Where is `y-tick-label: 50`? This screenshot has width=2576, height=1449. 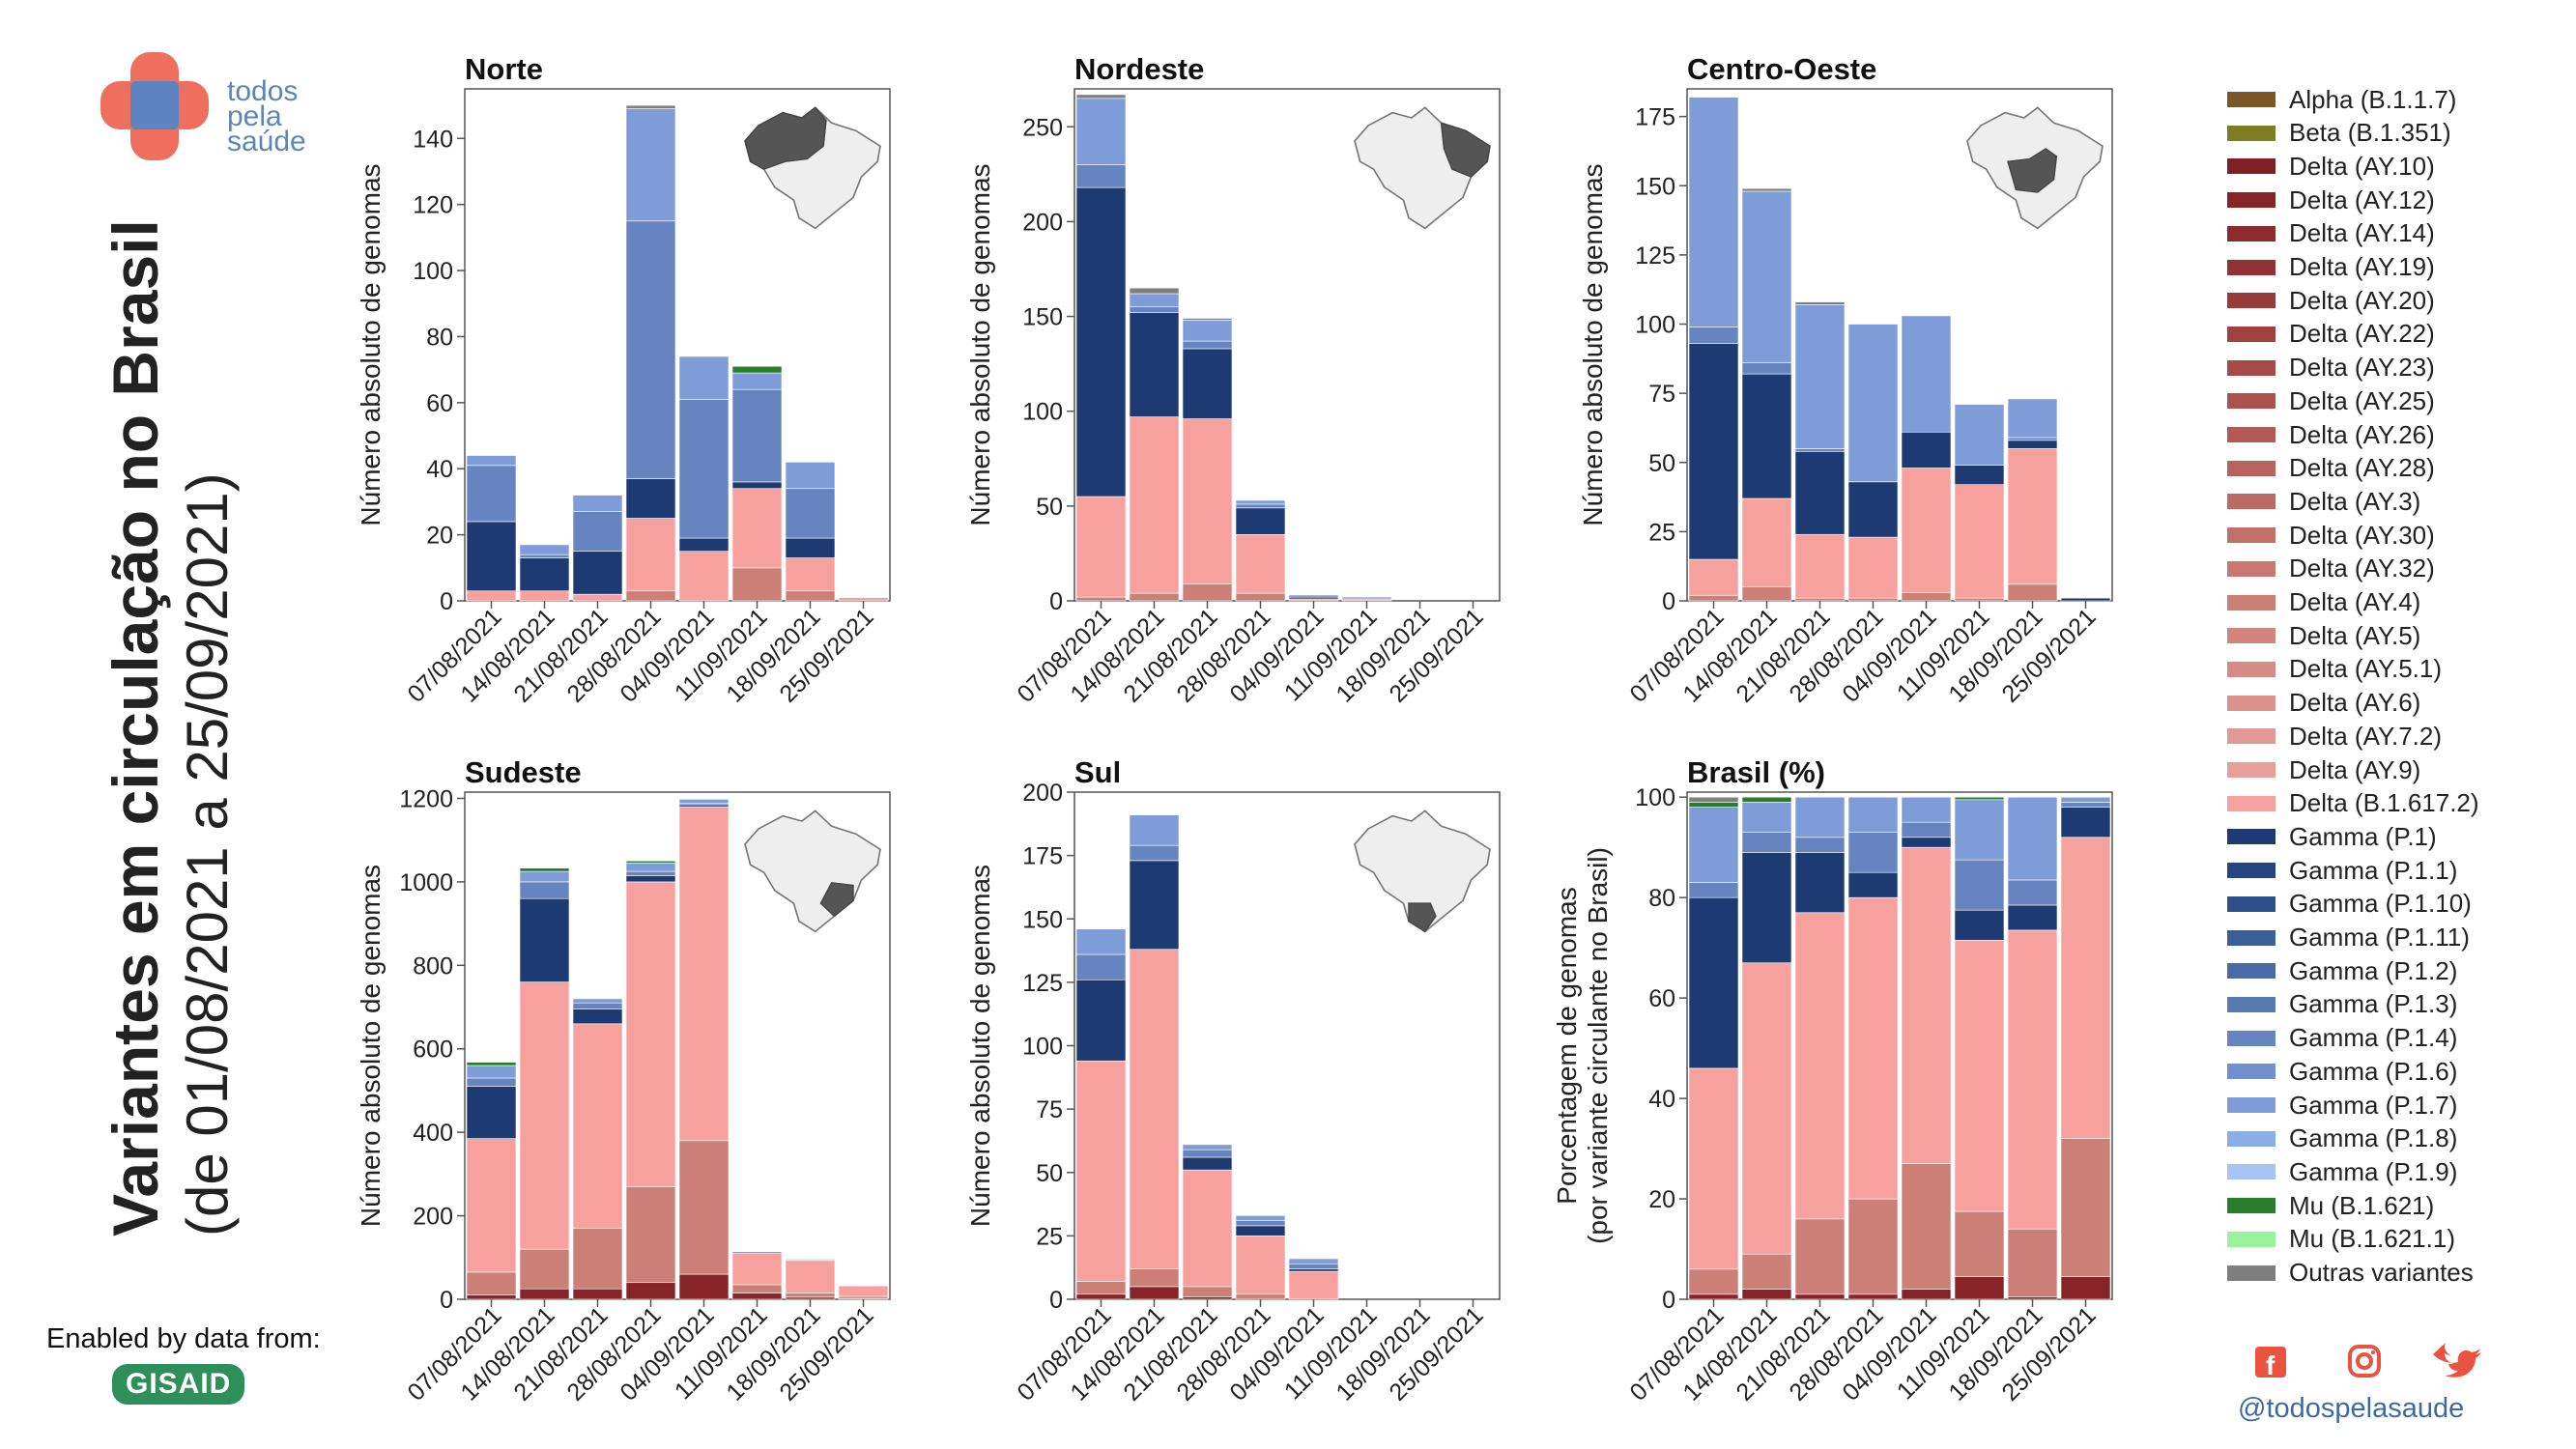 y-tick-label: 50 is located at coordinates (1050, 1173).